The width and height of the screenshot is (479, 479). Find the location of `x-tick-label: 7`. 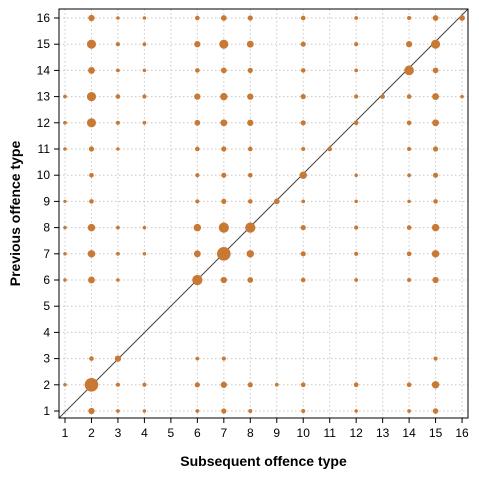

x-tick-label: 7 is located at coordinates (223, 433).